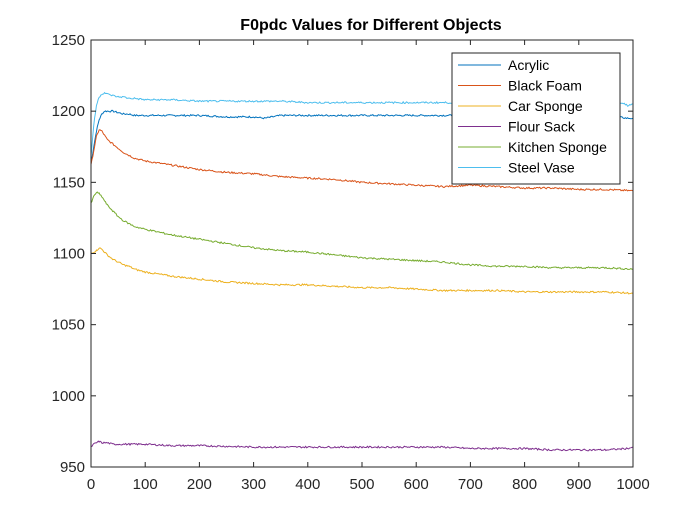  I want to click on x-tick-label: 800, so click(524, 484).